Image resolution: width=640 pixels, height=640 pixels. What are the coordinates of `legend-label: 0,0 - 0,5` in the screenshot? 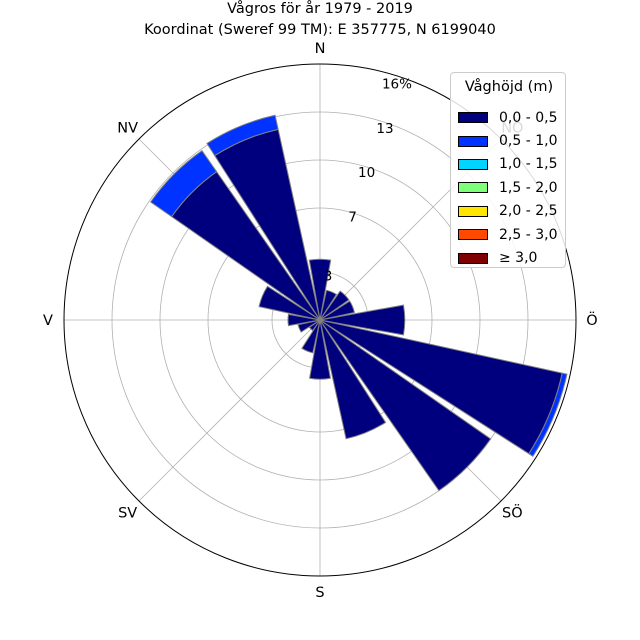 It's located at (528, 117).